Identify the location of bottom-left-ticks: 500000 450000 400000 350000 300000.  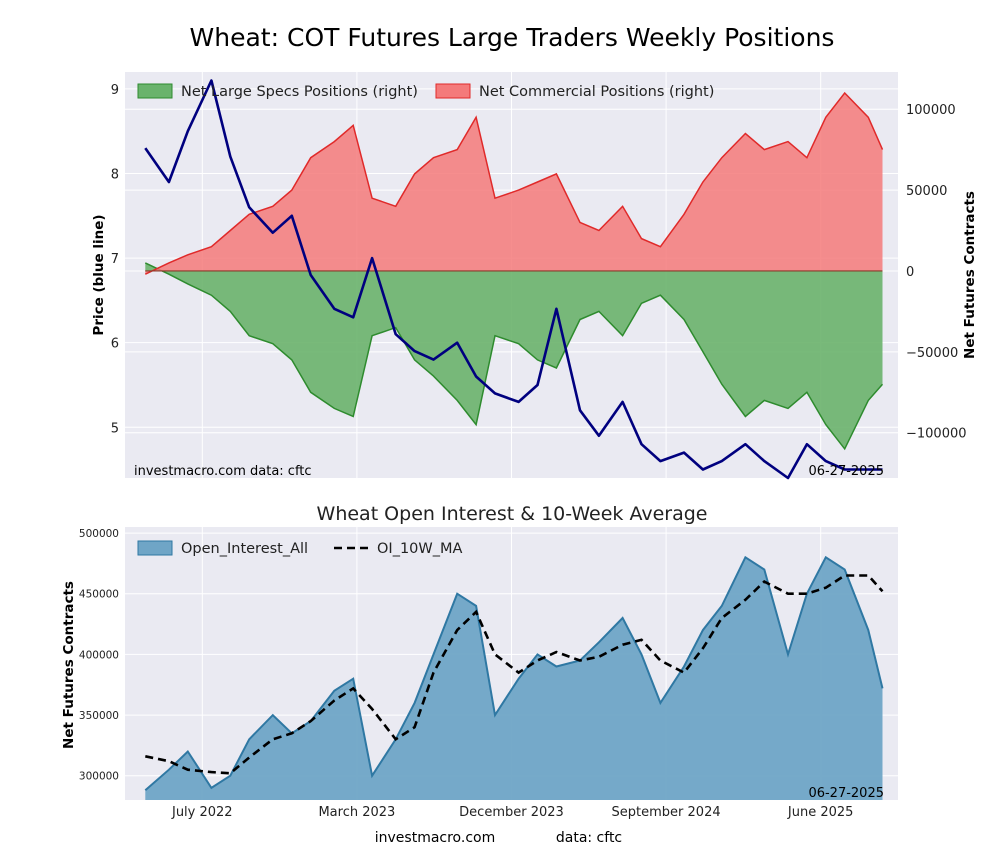
(99, 655).